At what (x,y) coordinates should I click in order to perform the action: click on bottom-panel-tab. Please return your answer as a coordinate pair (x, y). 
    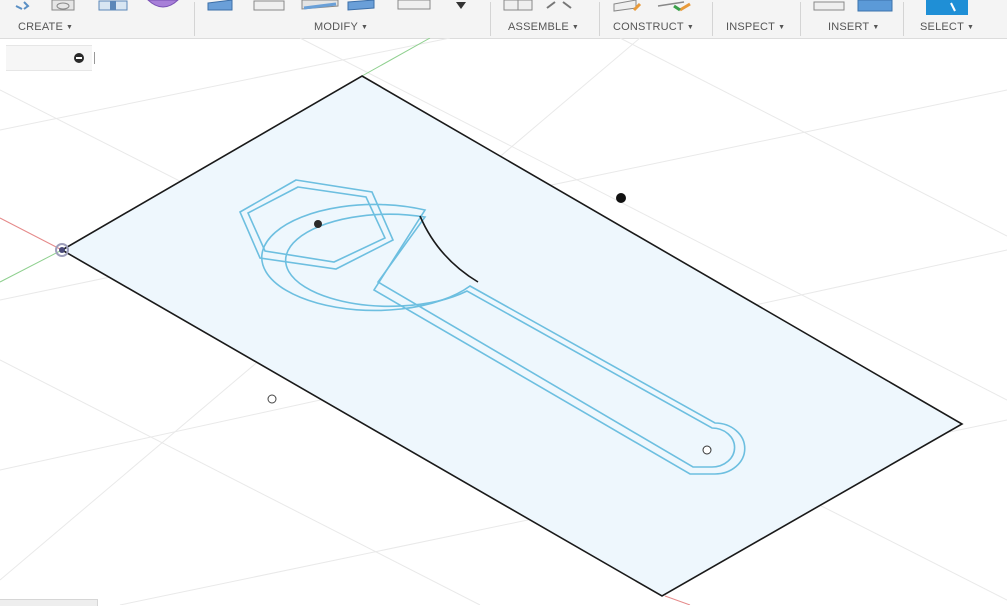
    Looking at the image, I should click on (49, 602).